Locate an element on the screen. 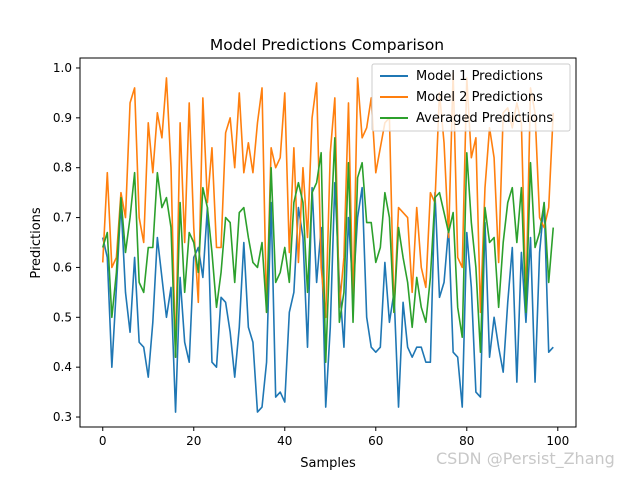  y-tick-label: 0.6 is located at coordinates (62, 267).